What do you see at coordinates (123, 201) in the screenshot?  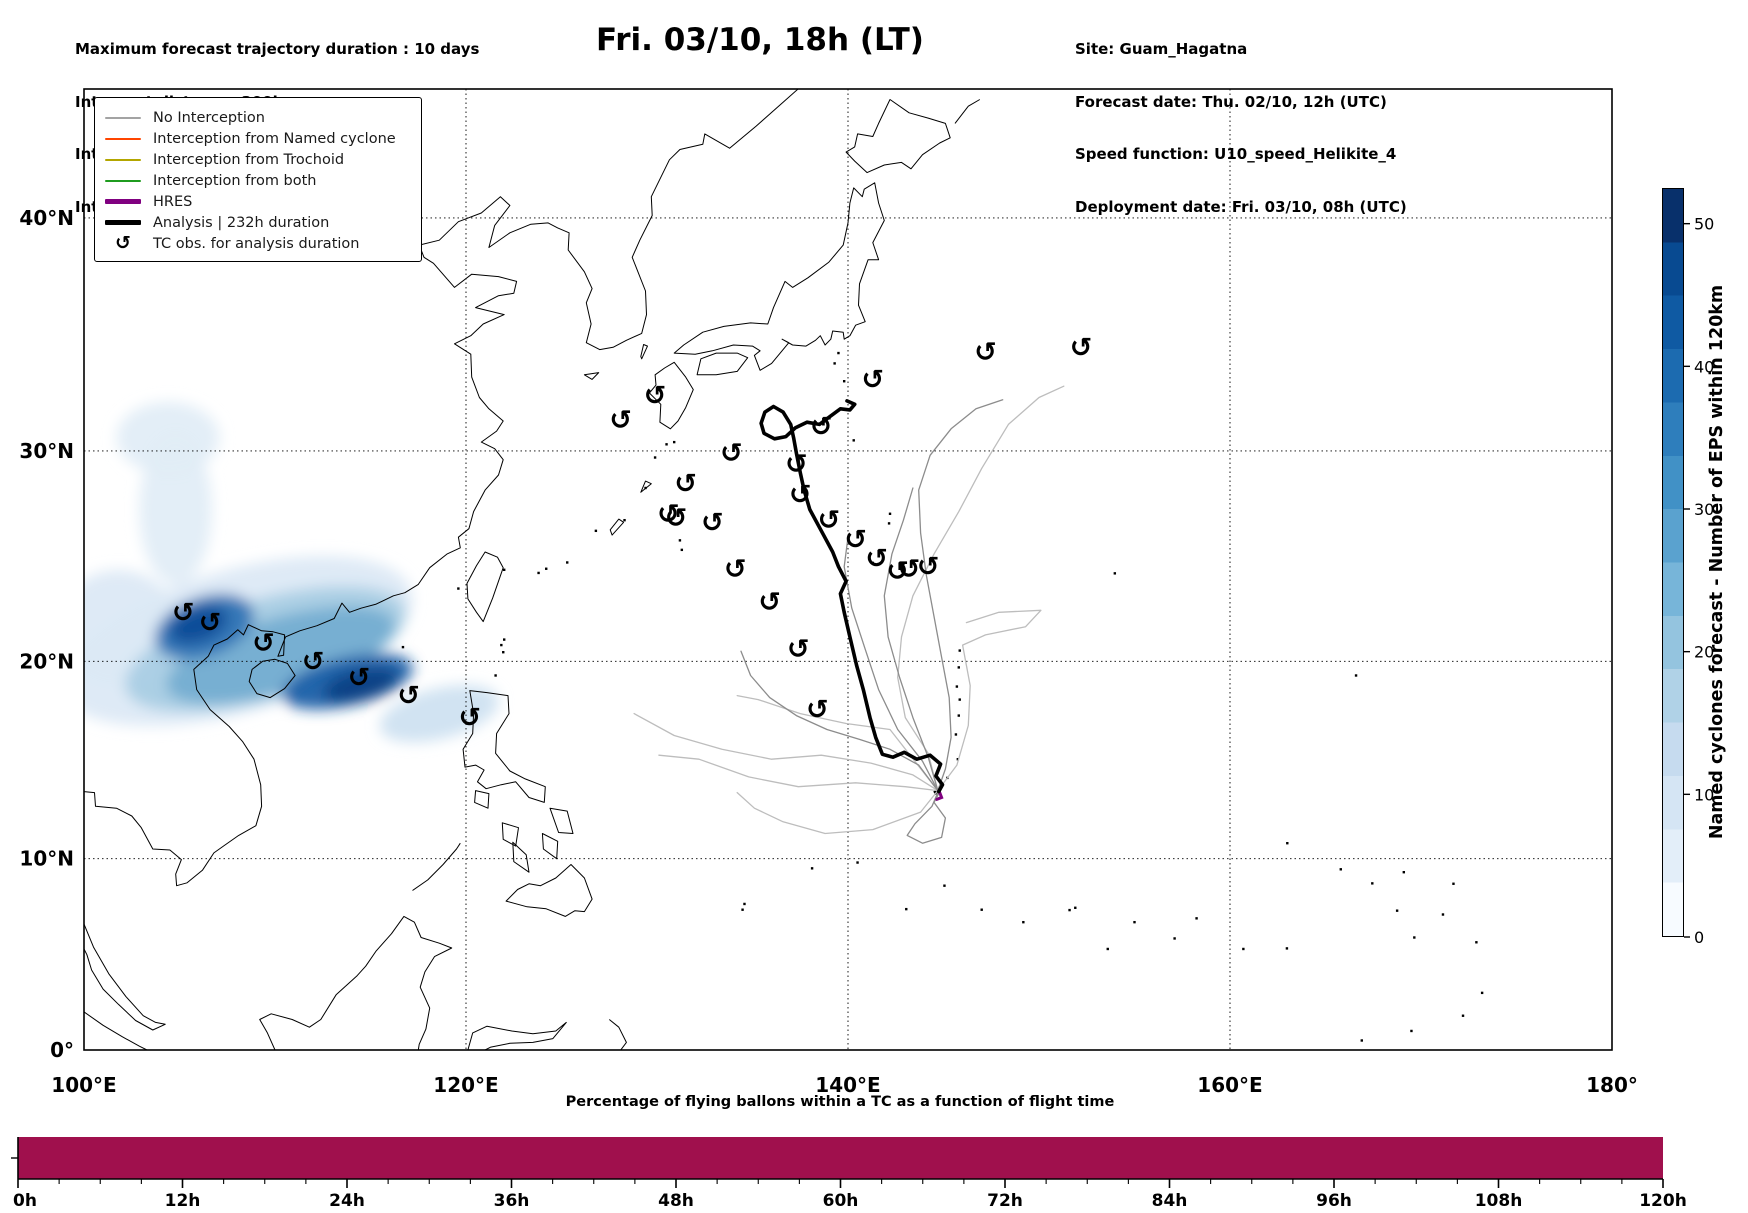 I see `purple-line-swatch` at bounding box center [123, 201].